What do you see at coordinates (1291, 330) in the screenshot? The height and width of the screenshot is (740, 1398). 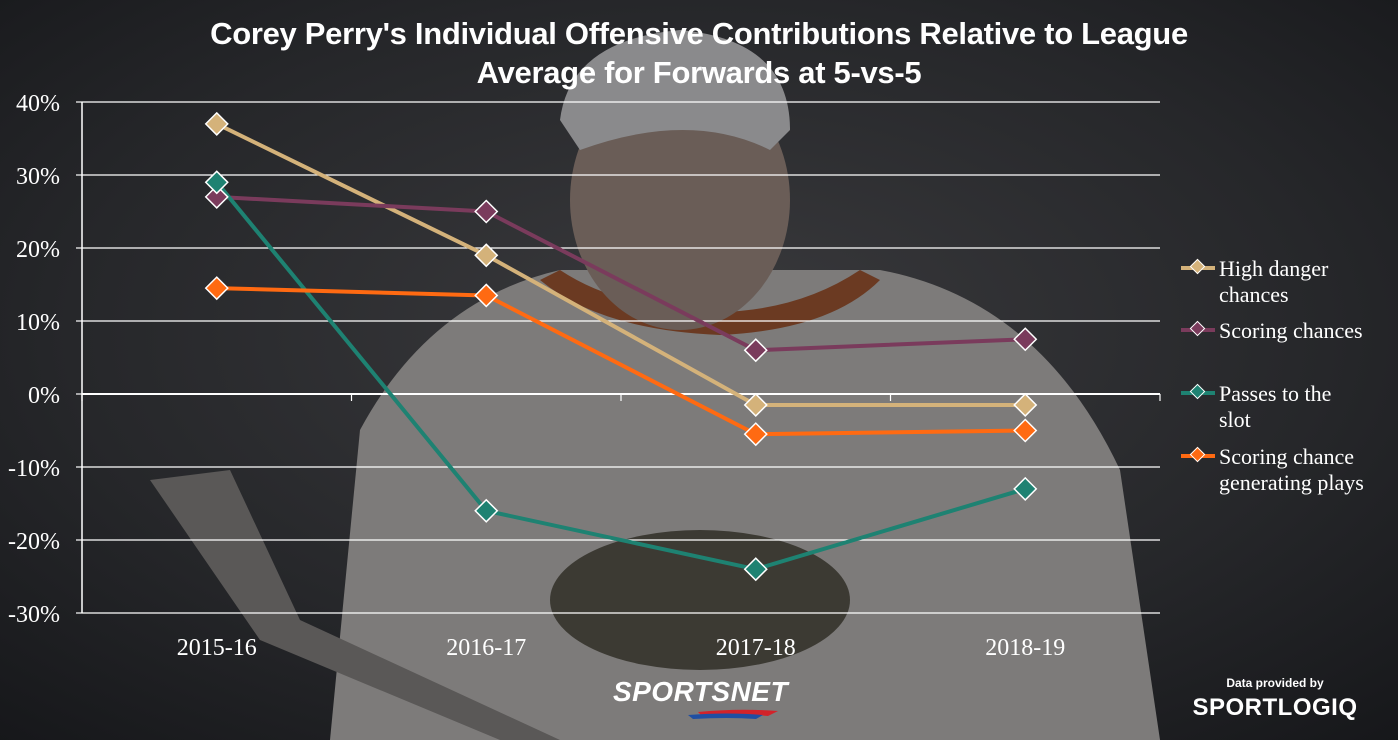 I see `legend-label: Scoring chances` at bounding box center [1291, 330].